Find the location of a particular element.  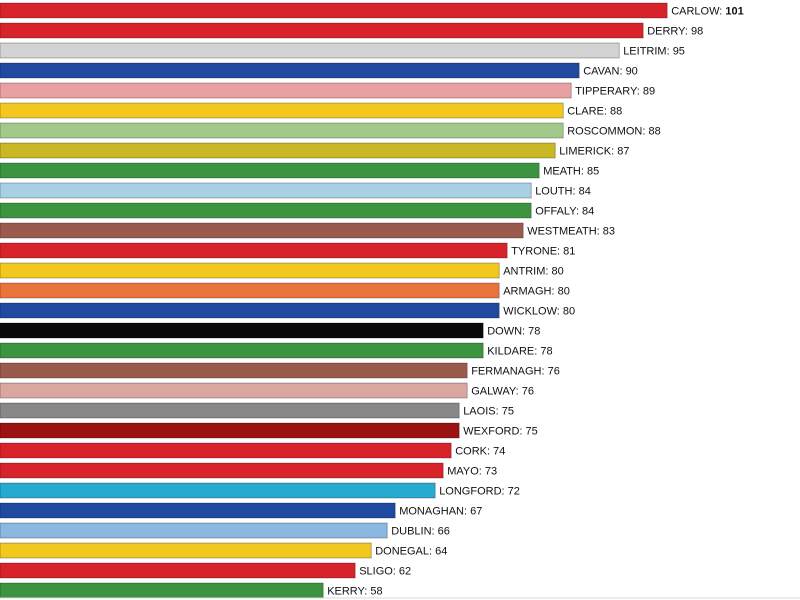

bar-label-cavan: CAVAN: 90 is located at coordinates (610, 72).